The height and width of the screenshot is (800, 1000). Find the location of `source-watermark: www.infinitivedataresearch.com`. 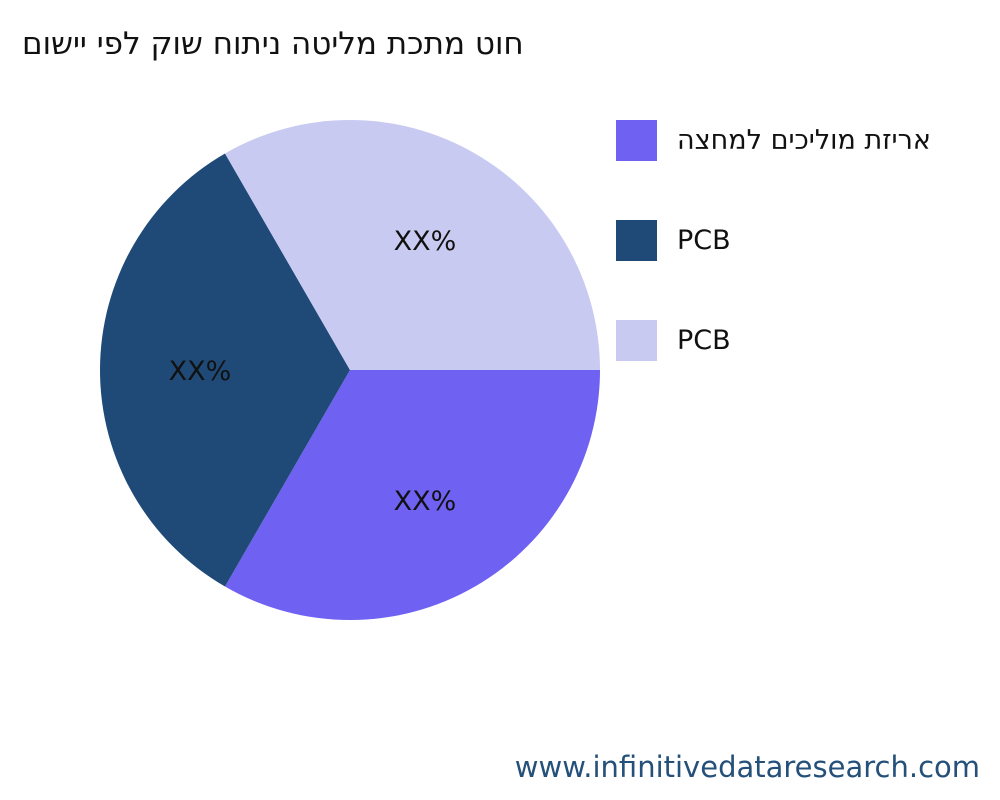

source-watermark: www.infinitivedataresearch.com is located at coordinates (747, 767).